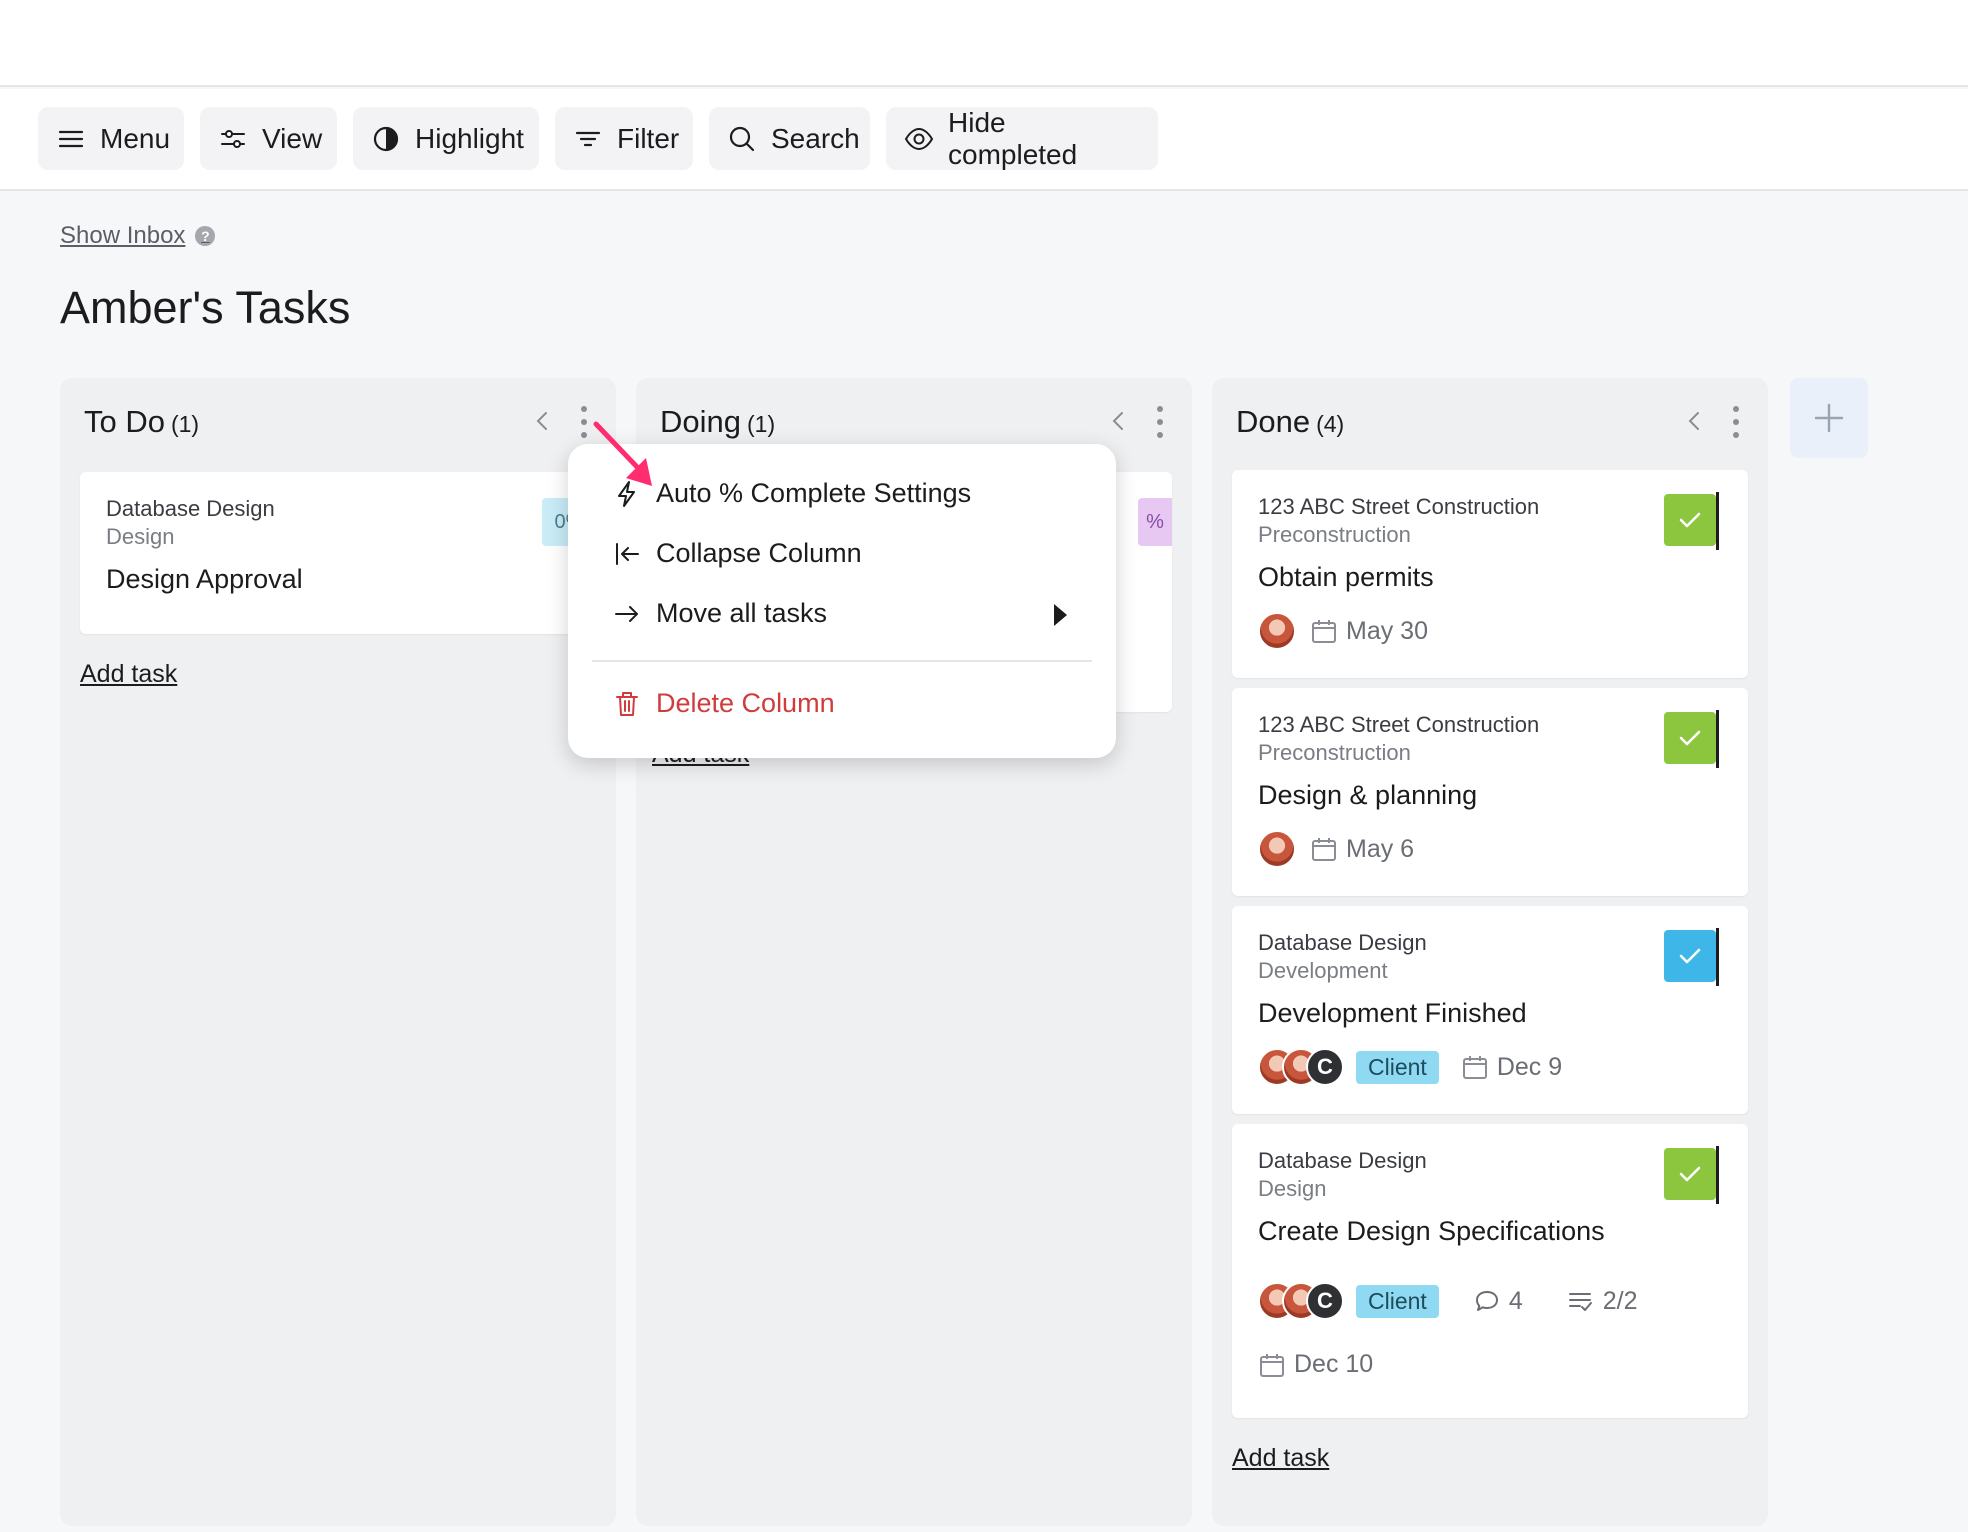  What do you see at coordinates (1323, 970) in the screenshot?
I see `card-section: Development` at bounding box center [1323, 970].